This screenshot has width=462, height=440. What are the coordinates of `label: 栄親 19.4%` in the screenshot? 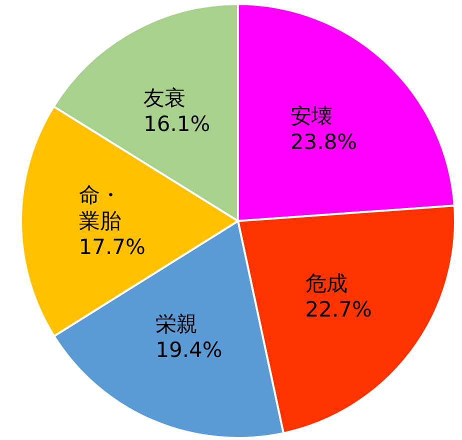 It's located at (189, 337).